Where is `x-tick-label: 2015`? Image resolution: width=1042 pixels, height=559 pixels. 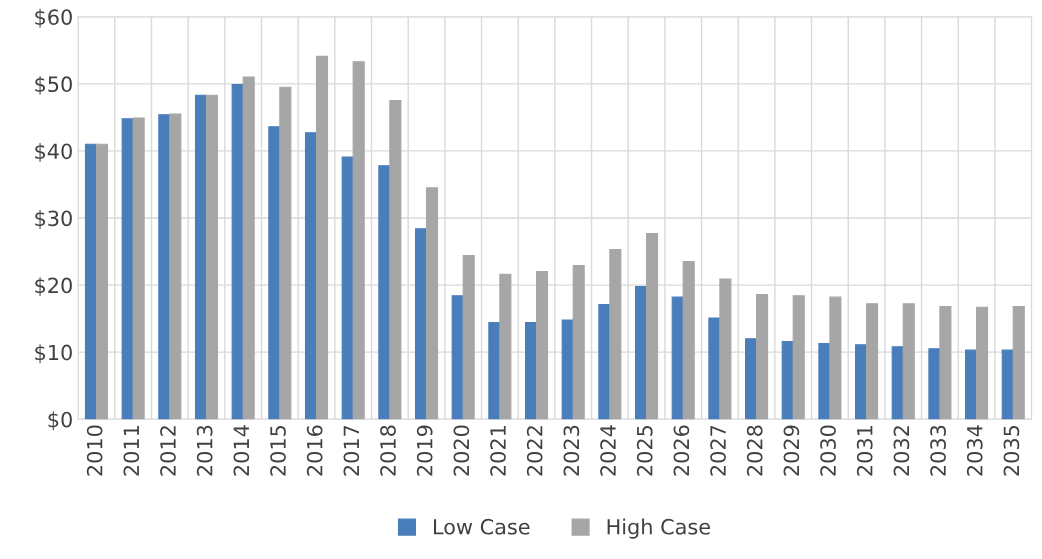 x-tick-label: 2015 is located at coordinates (278, 450).